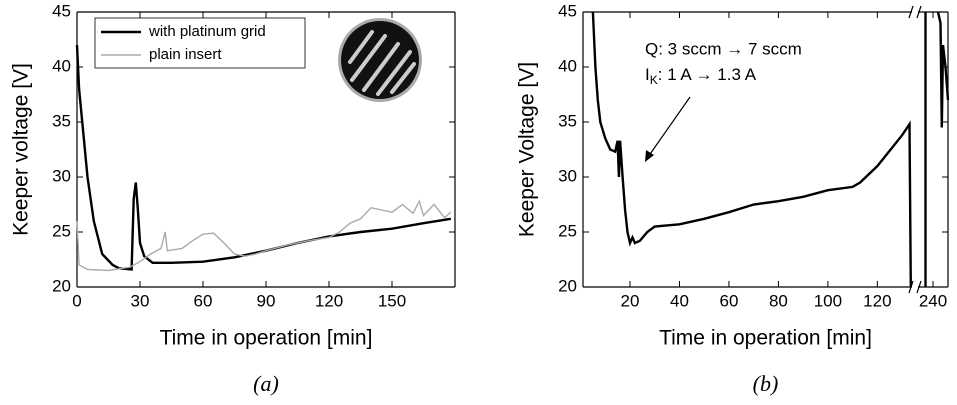 This screenshot has height=405, width=957. Describe the element at coordinates (266, 300) in the screenshot. I see `x-tick-label: 90` at that location.